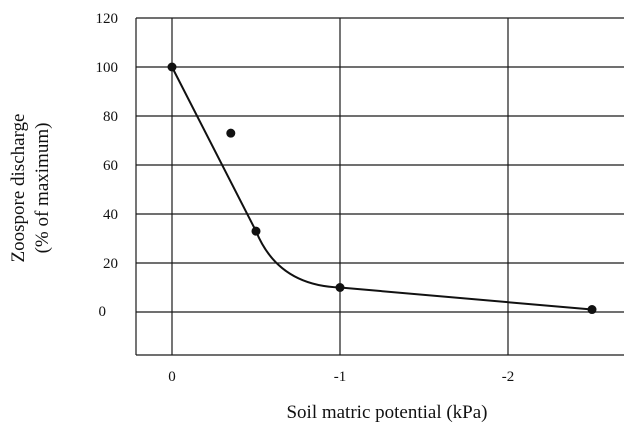  I want to click on y-tick-label-80: 80, so click(110, 117).